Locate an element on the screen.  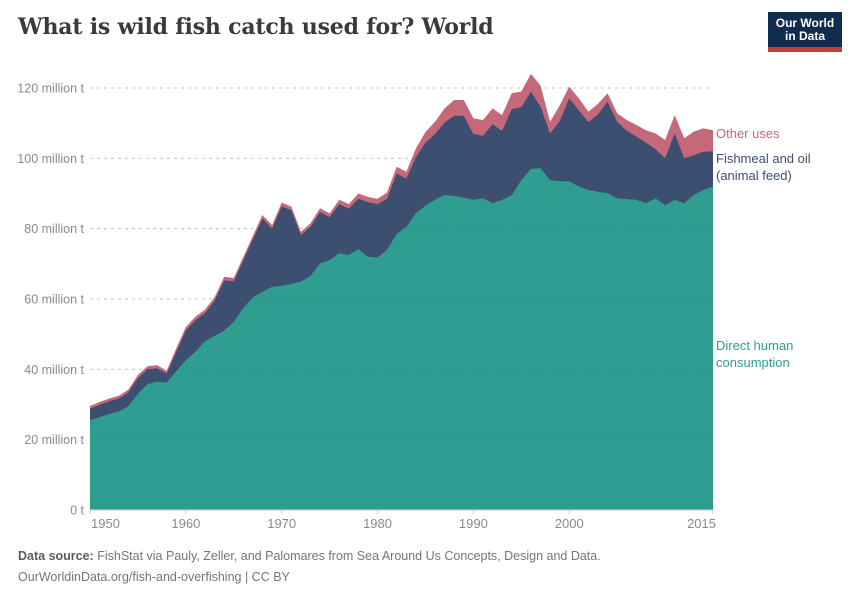
y-axis-tick-label: 20 million t is located at coordinates (54, 440).